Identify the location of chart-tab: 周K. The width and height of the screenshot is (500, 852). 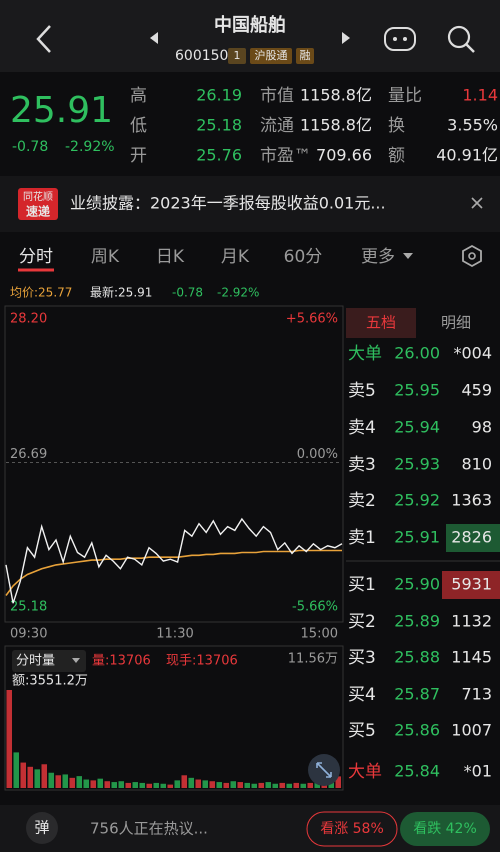
(105, 257).